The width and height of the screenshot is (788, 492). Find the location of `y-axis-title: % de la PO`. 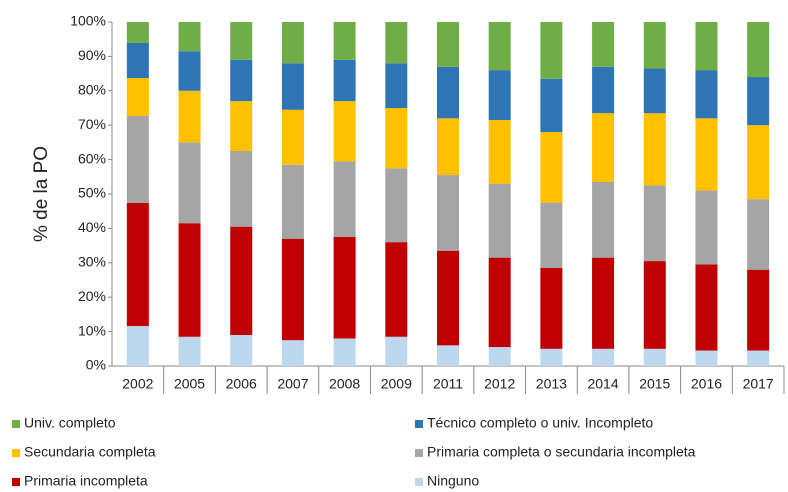

y-axis-title: % de la PO is located at coordinates (41, 194).